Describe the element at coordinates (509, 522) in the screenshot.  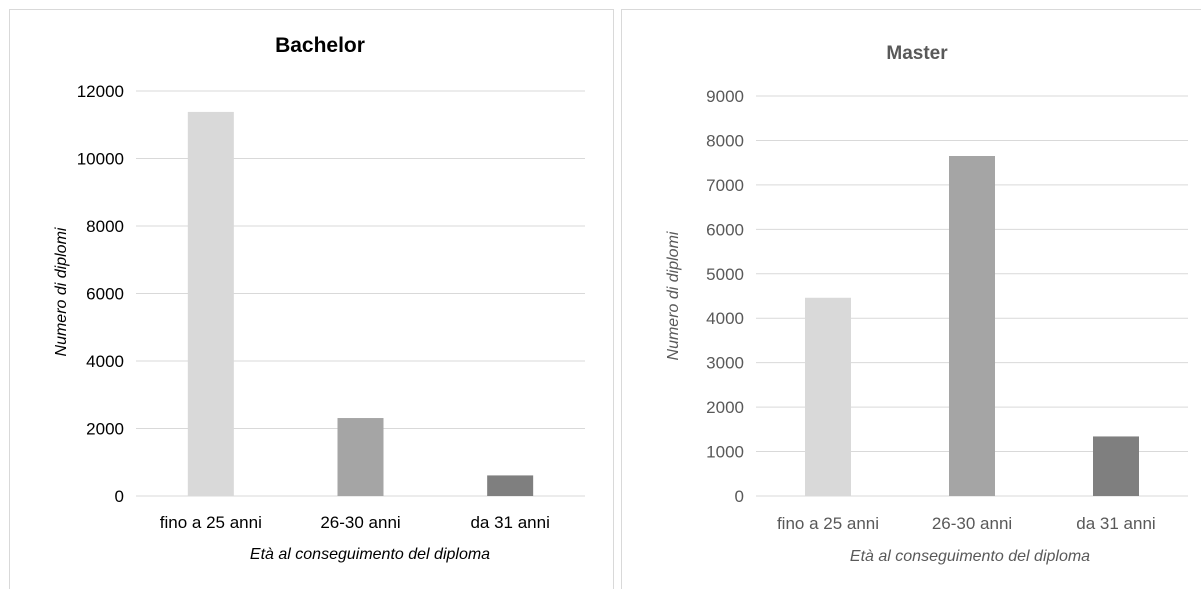
I see `bachelor-x-tick-label: da 31 anni` at that location.